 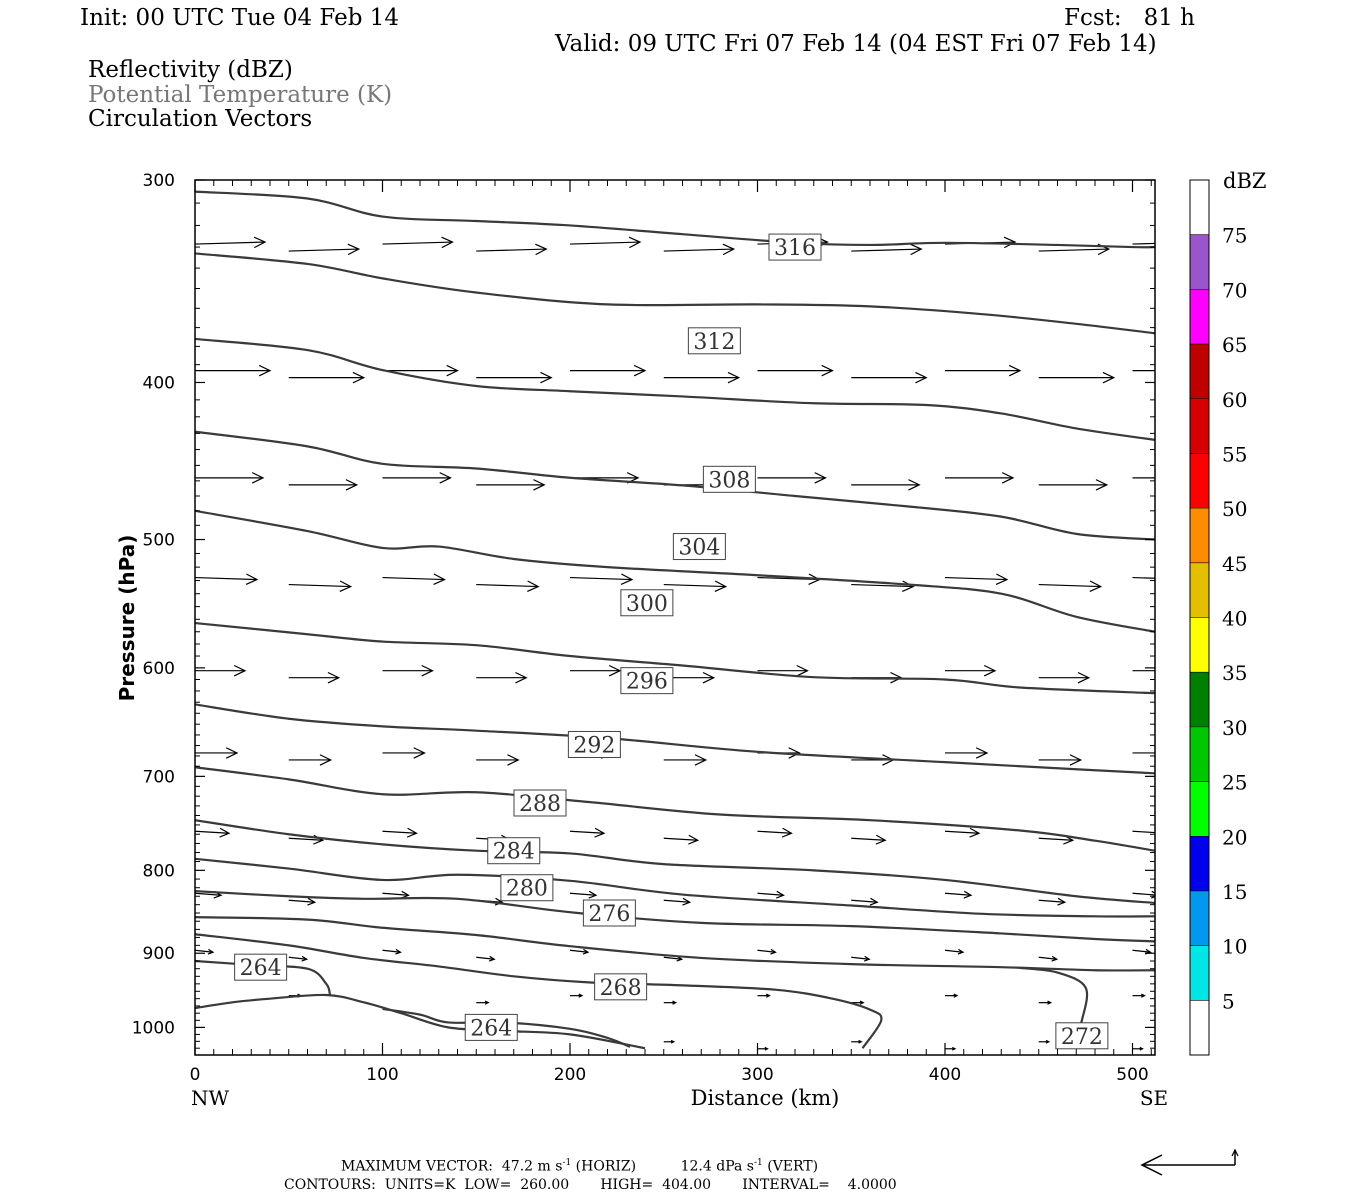 I want to click on x-tick-label: 0, so click(x=195, y=1075).